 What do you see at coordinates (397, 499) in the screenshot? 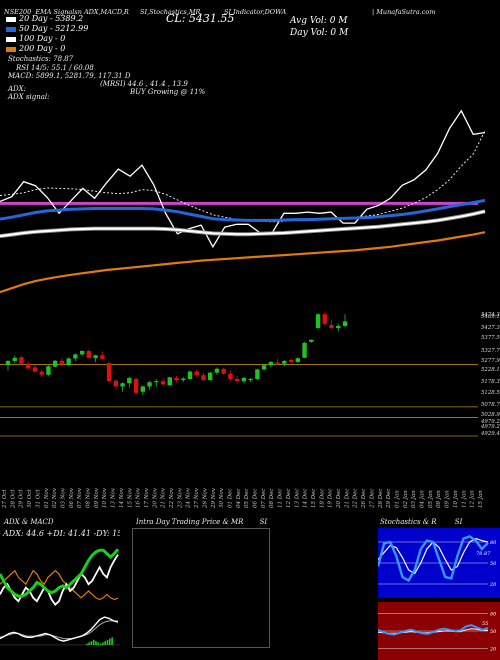
I see `date-label: 01 Jan` at bounding box center [397, 499].